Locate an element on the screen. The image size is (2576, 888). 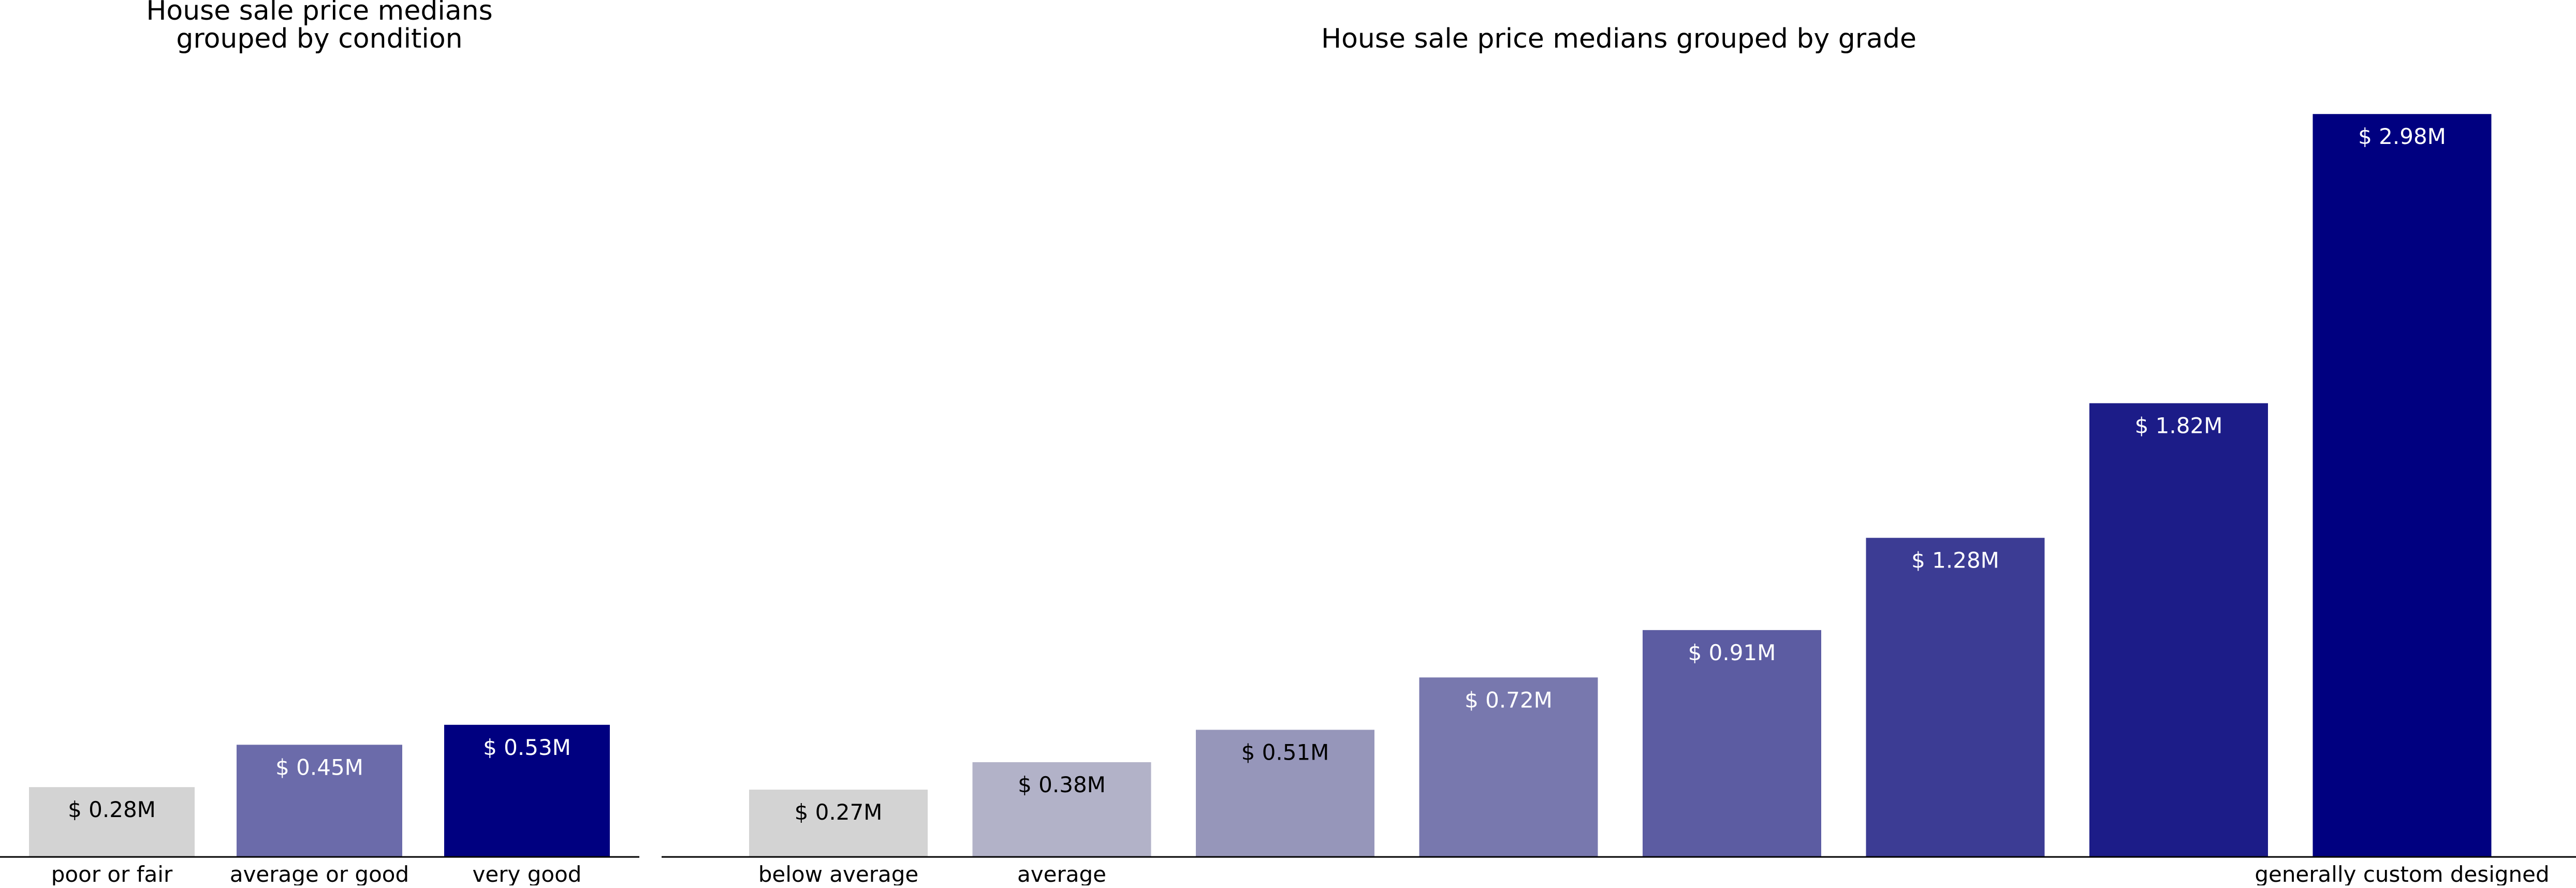
data-label: $ 2.98M is located at coordinates (2402, 137).